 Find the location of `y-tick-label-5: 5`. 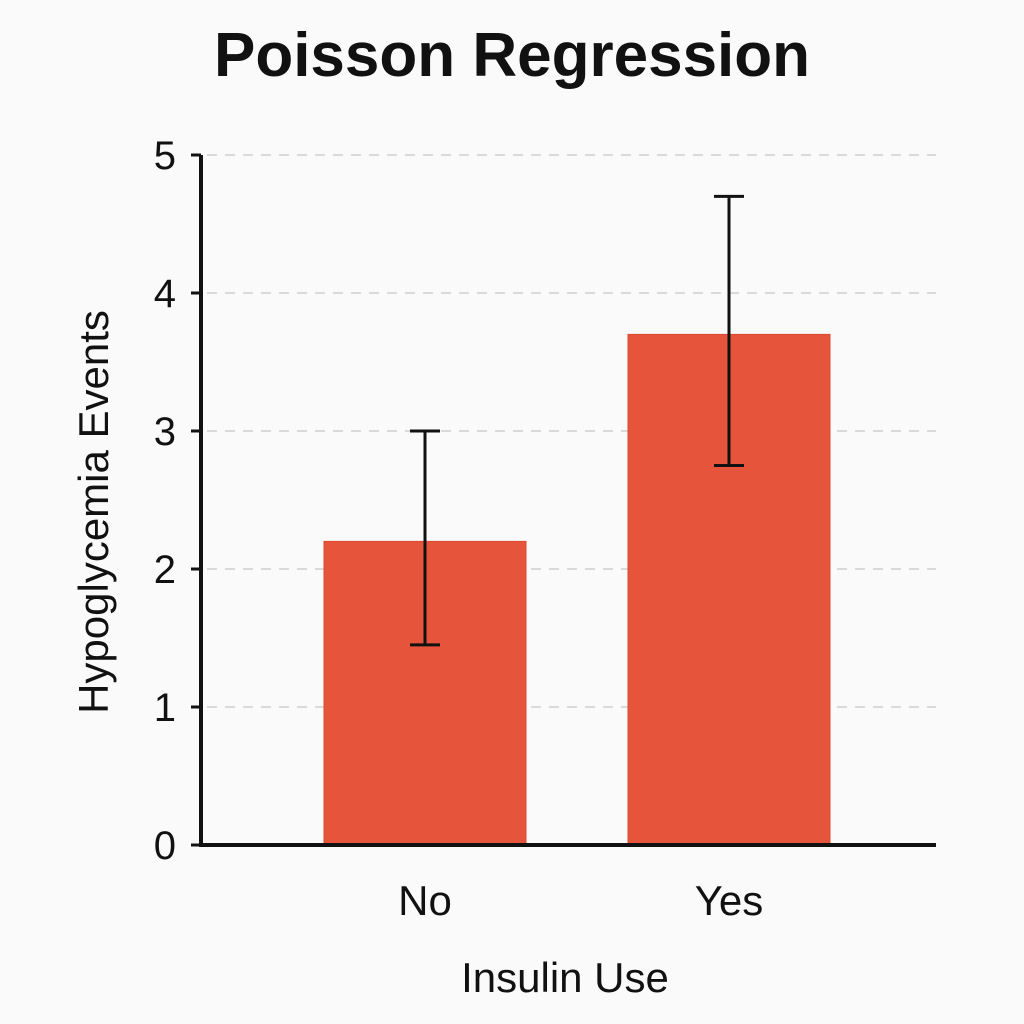

y-tick-label-5: 5 is located at coordinates (165, 156).